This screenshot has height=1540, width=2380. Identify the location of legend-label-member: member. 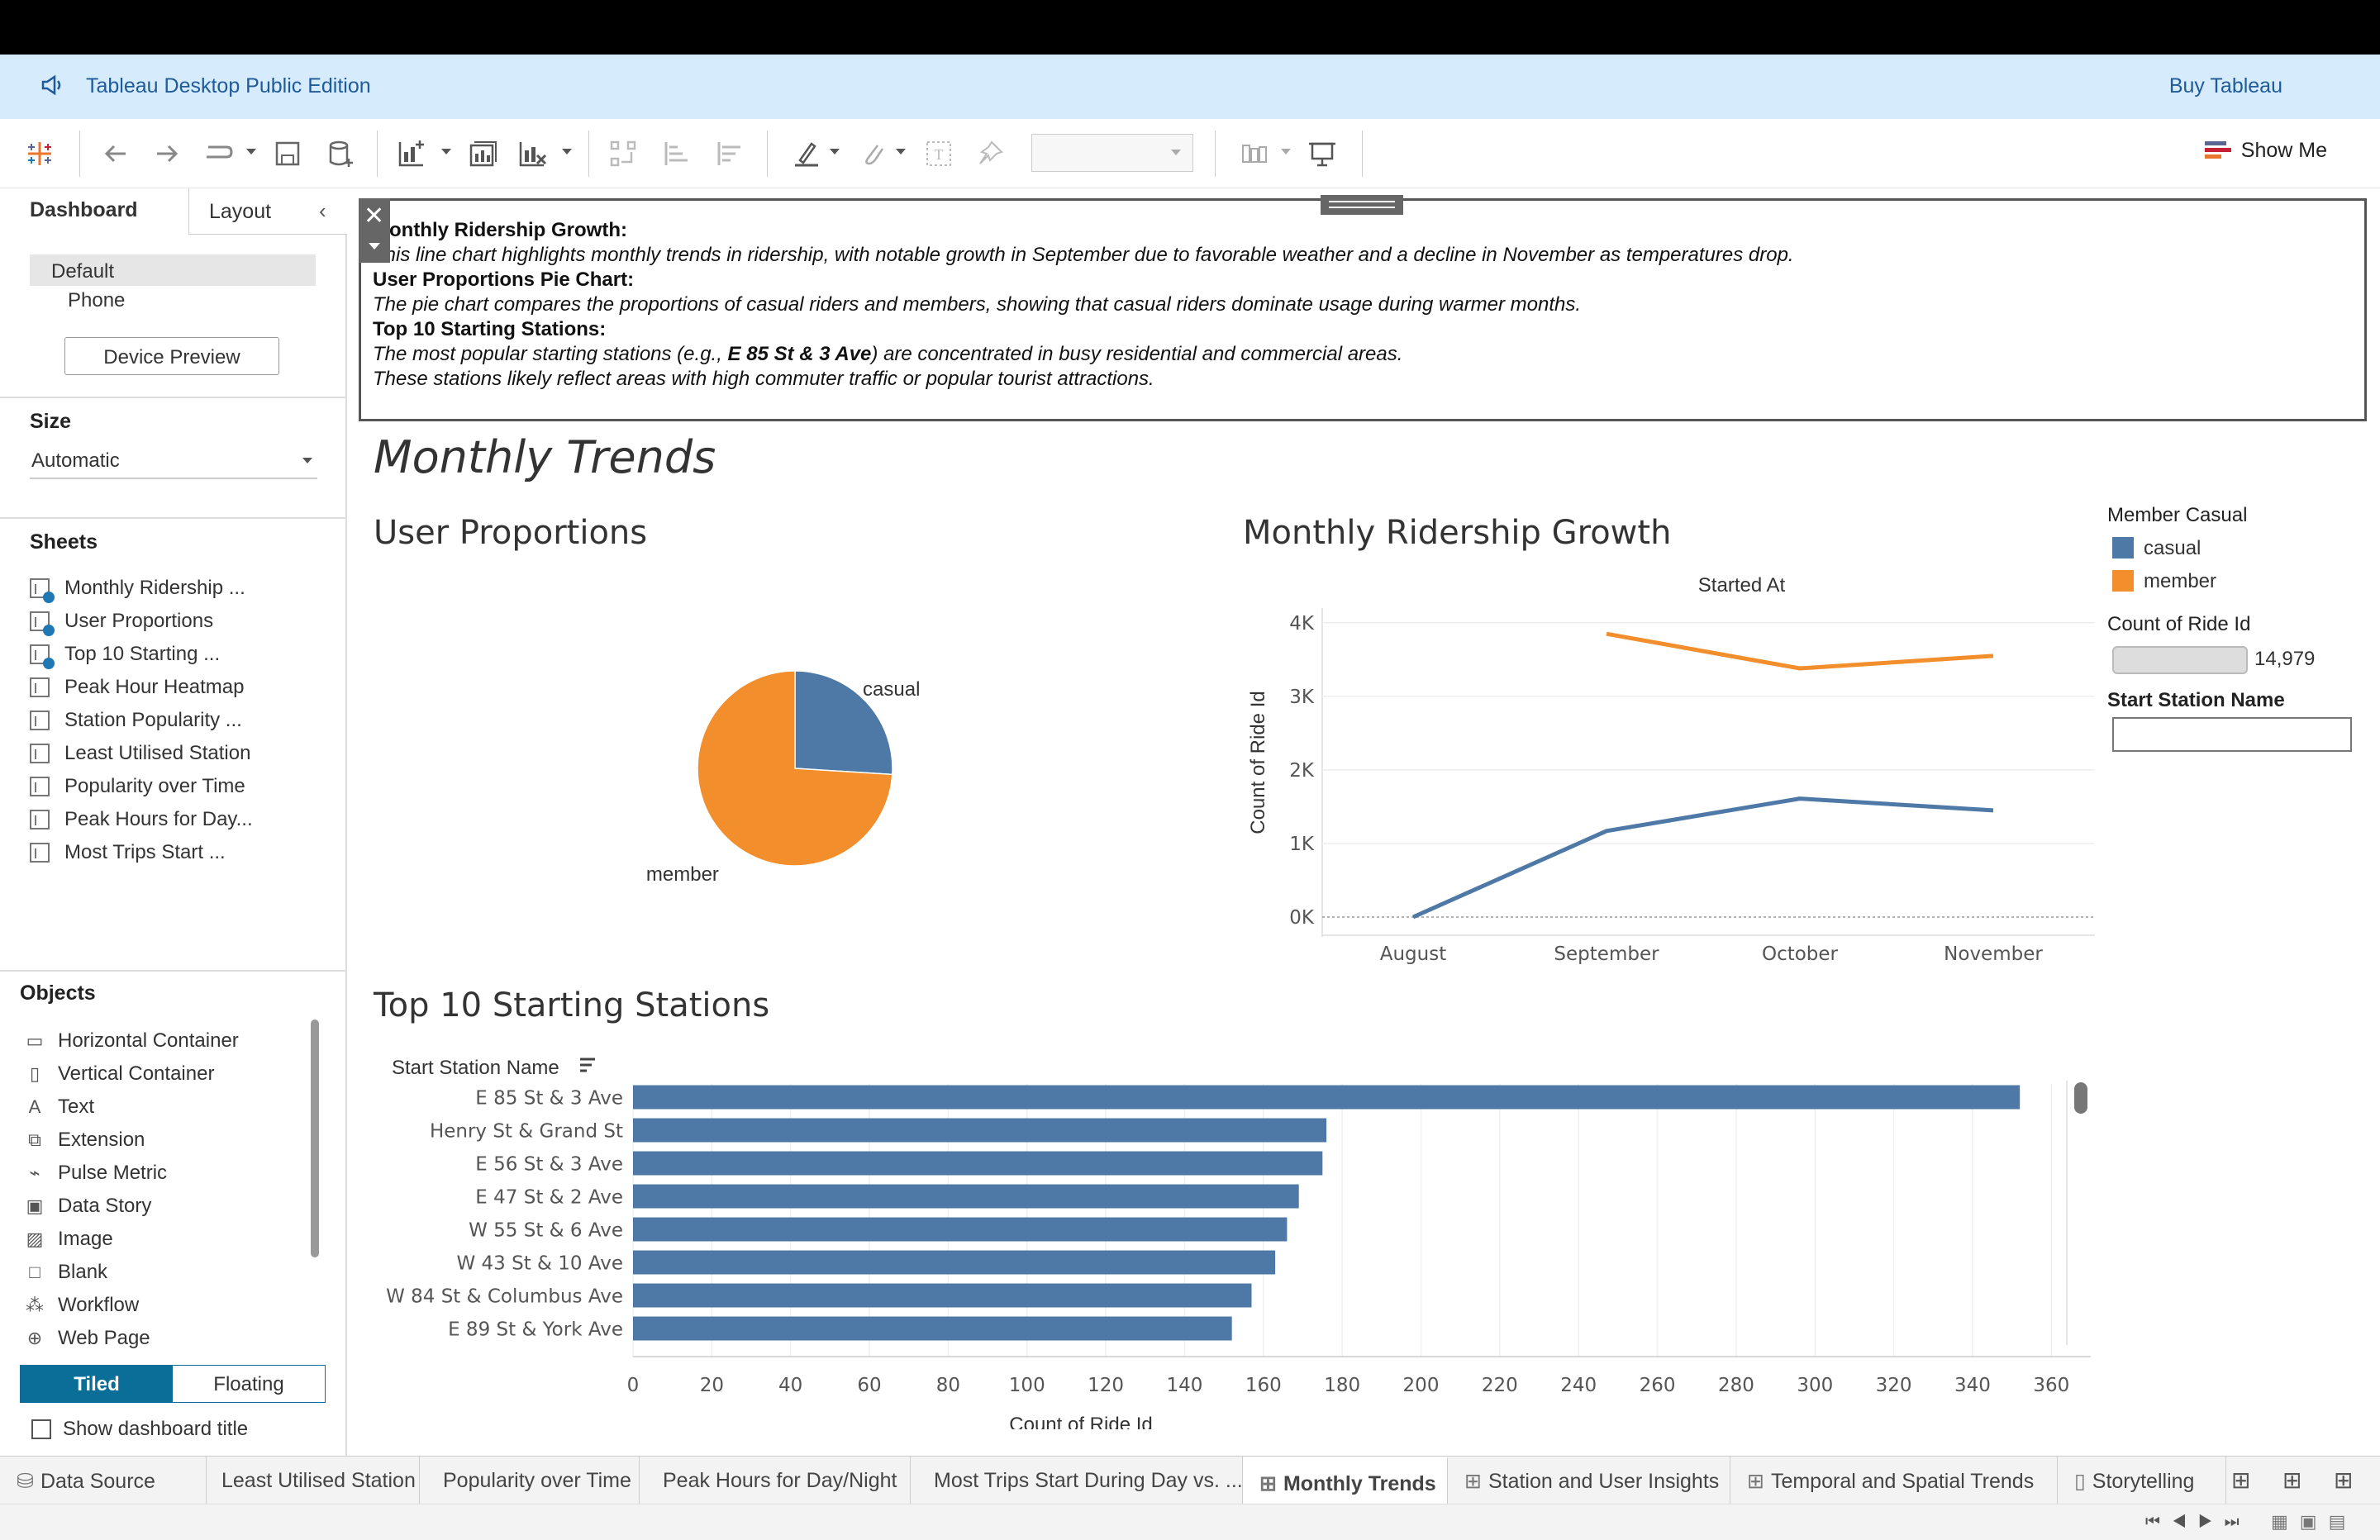
(2180, 581).